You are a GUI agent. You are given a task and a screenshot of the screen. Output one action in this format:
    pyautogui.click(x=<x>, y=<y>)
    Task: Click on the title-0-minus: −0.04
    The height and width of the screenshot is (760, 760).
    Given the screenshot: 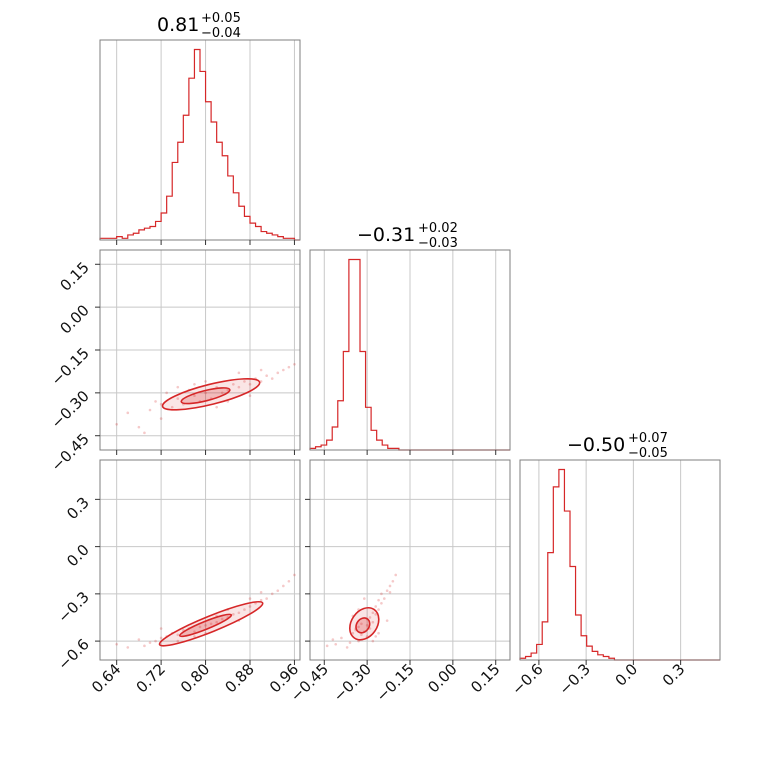 What is the action you would take?
    pyautogui.click(x=221, y=33)
    